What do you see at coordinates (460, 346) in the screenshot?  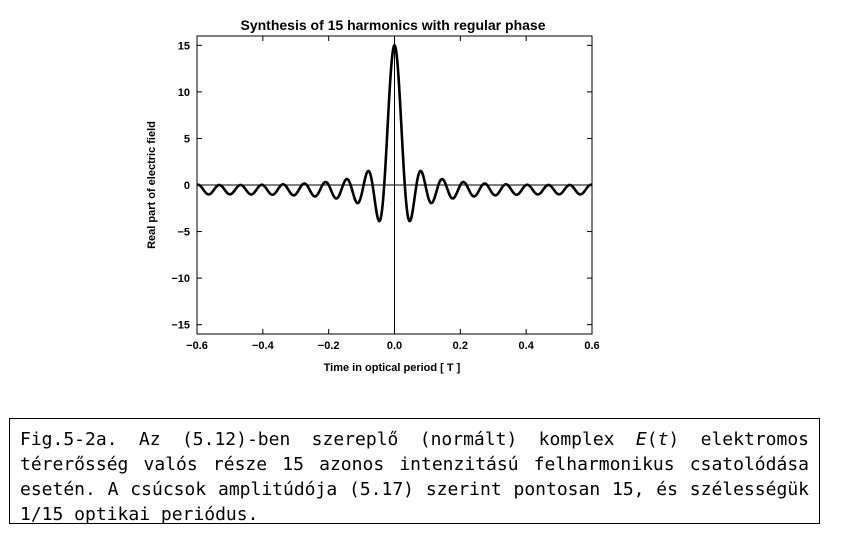 I see `x-tick-label: 0.2` at bounding box center [460, 346].